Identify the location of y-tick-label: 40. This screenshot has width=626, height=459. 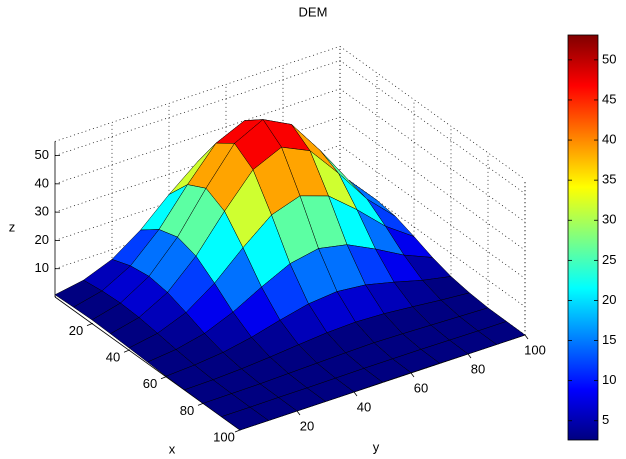
(364, 406).